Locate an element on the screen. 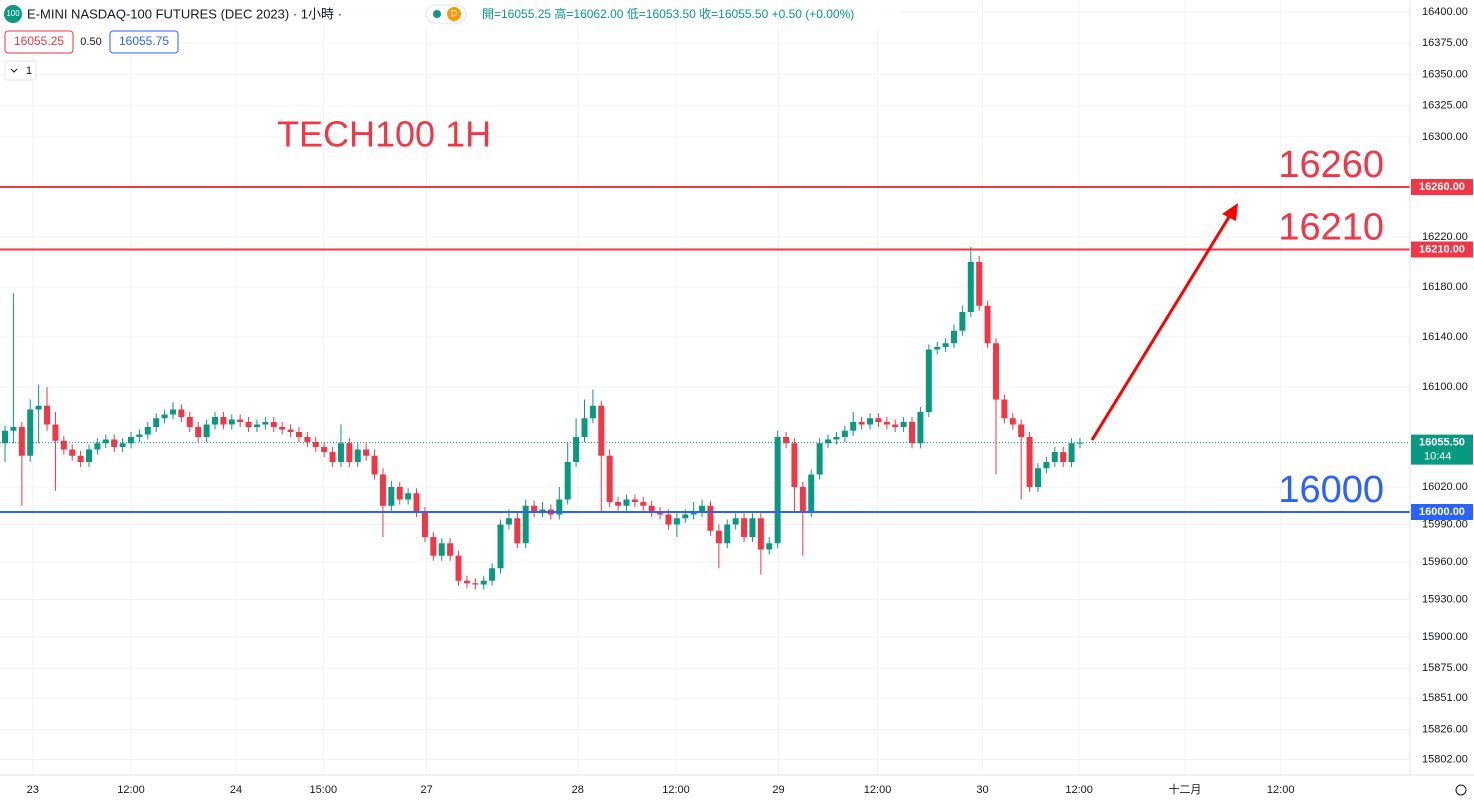 The width and height of the screenshot is (1474, 804). ask: 16055.75 is located at coordinates (144, 41).